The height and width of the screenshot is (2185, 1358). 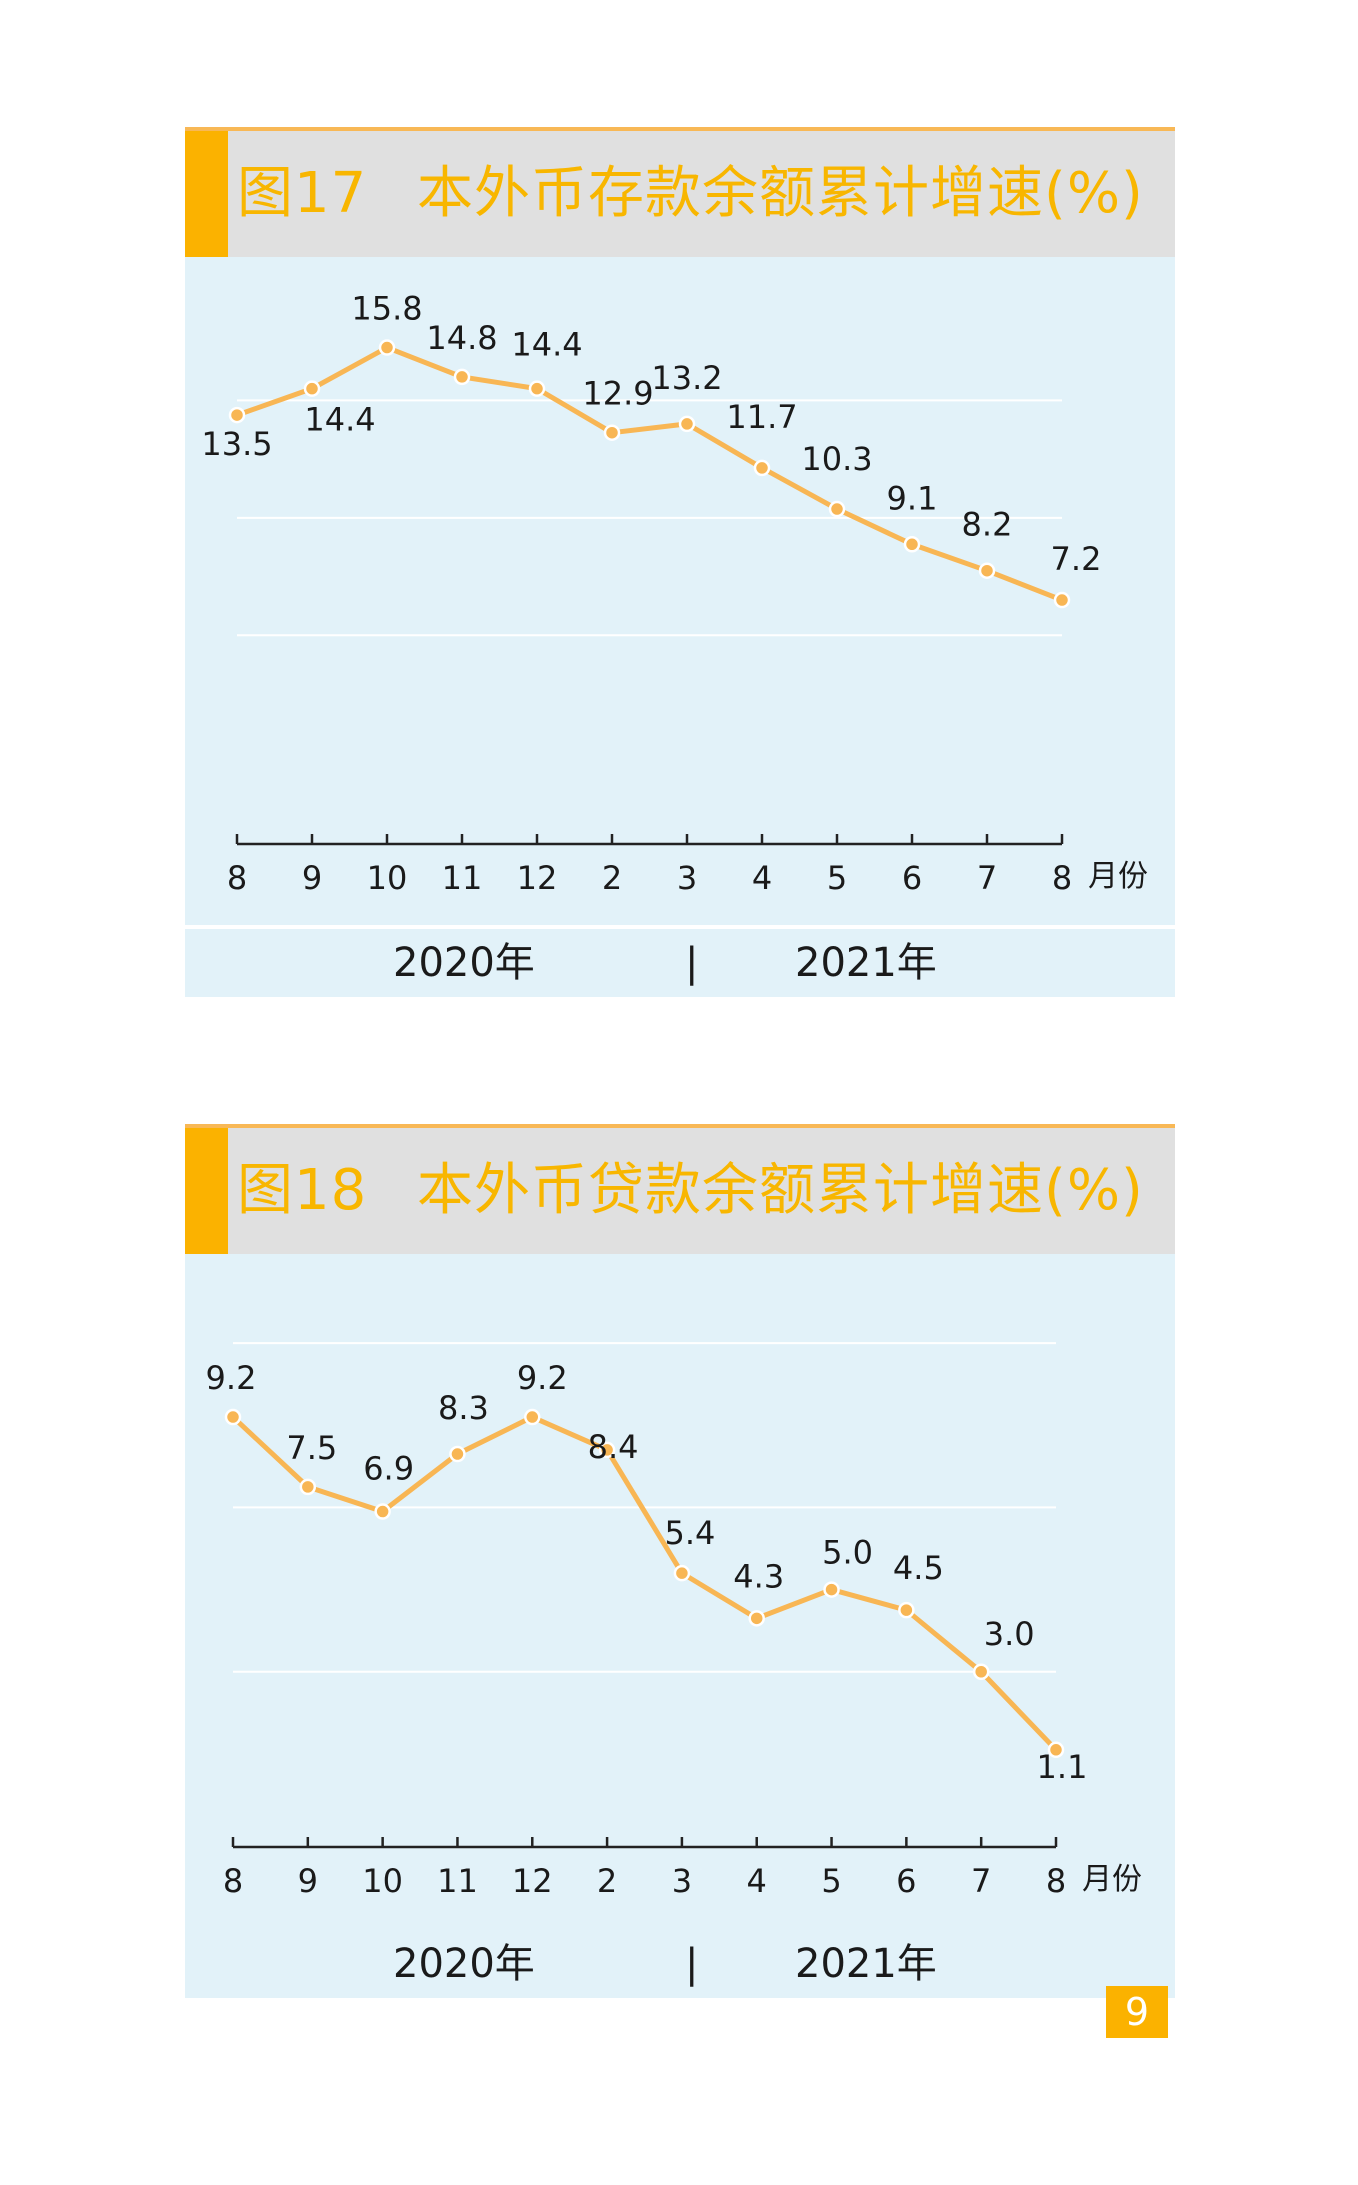 What do you see at coordinates (1009, 1634) in the screenshot?
I see `data-label: 3.0` at bounding box center [1009, 1634].